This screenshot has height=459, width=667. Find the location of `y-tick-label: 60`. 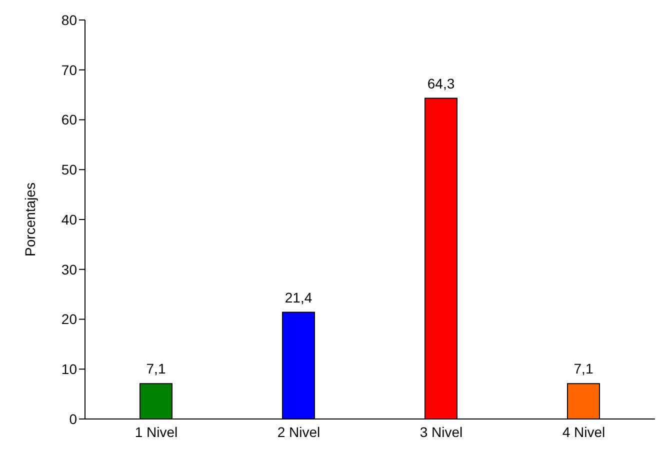

y-tick-label: 60 is located at coordinates (69, 120).